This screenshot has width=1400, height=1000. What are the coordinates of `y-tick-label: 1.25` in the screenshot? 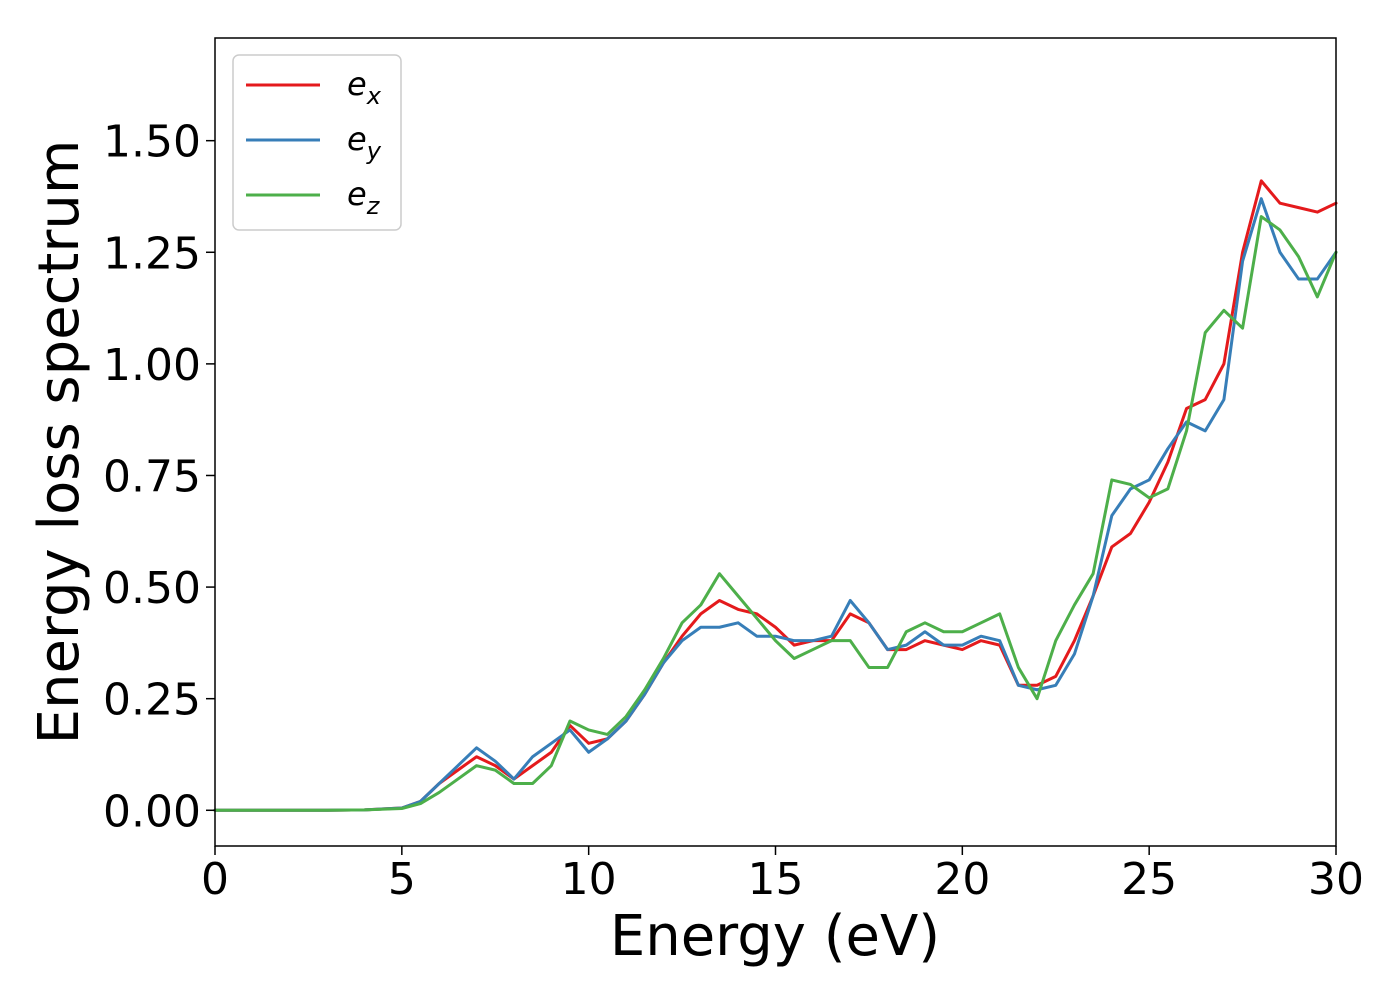 It's located at (152, 253).